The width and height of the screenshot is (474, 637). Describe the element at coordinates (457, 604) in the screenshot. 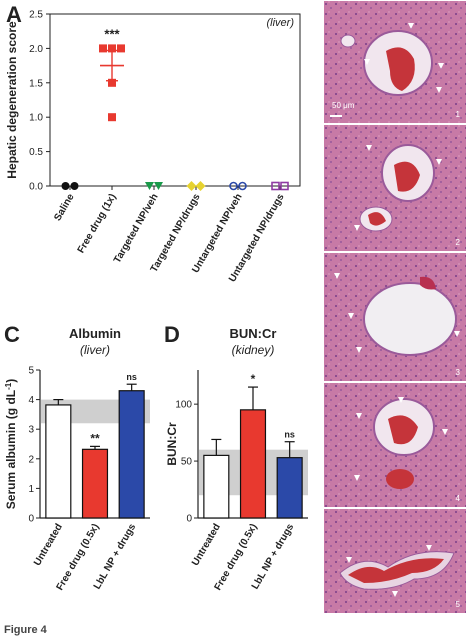

I see `tile-number-5: 5` at that location.